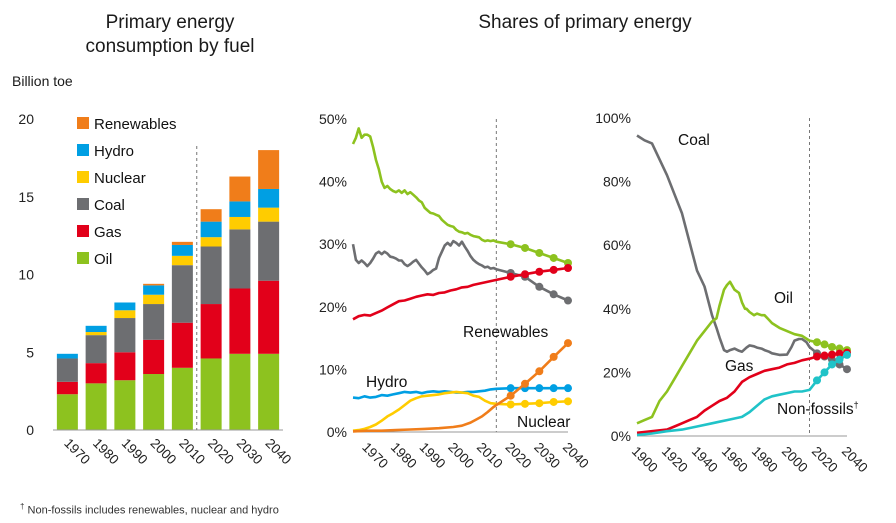 The height and width of the screenshot is (523, 896). Describe the element at coordinates (30, 430) in the screenshot. I see `y-tick-label: 0` at that location.